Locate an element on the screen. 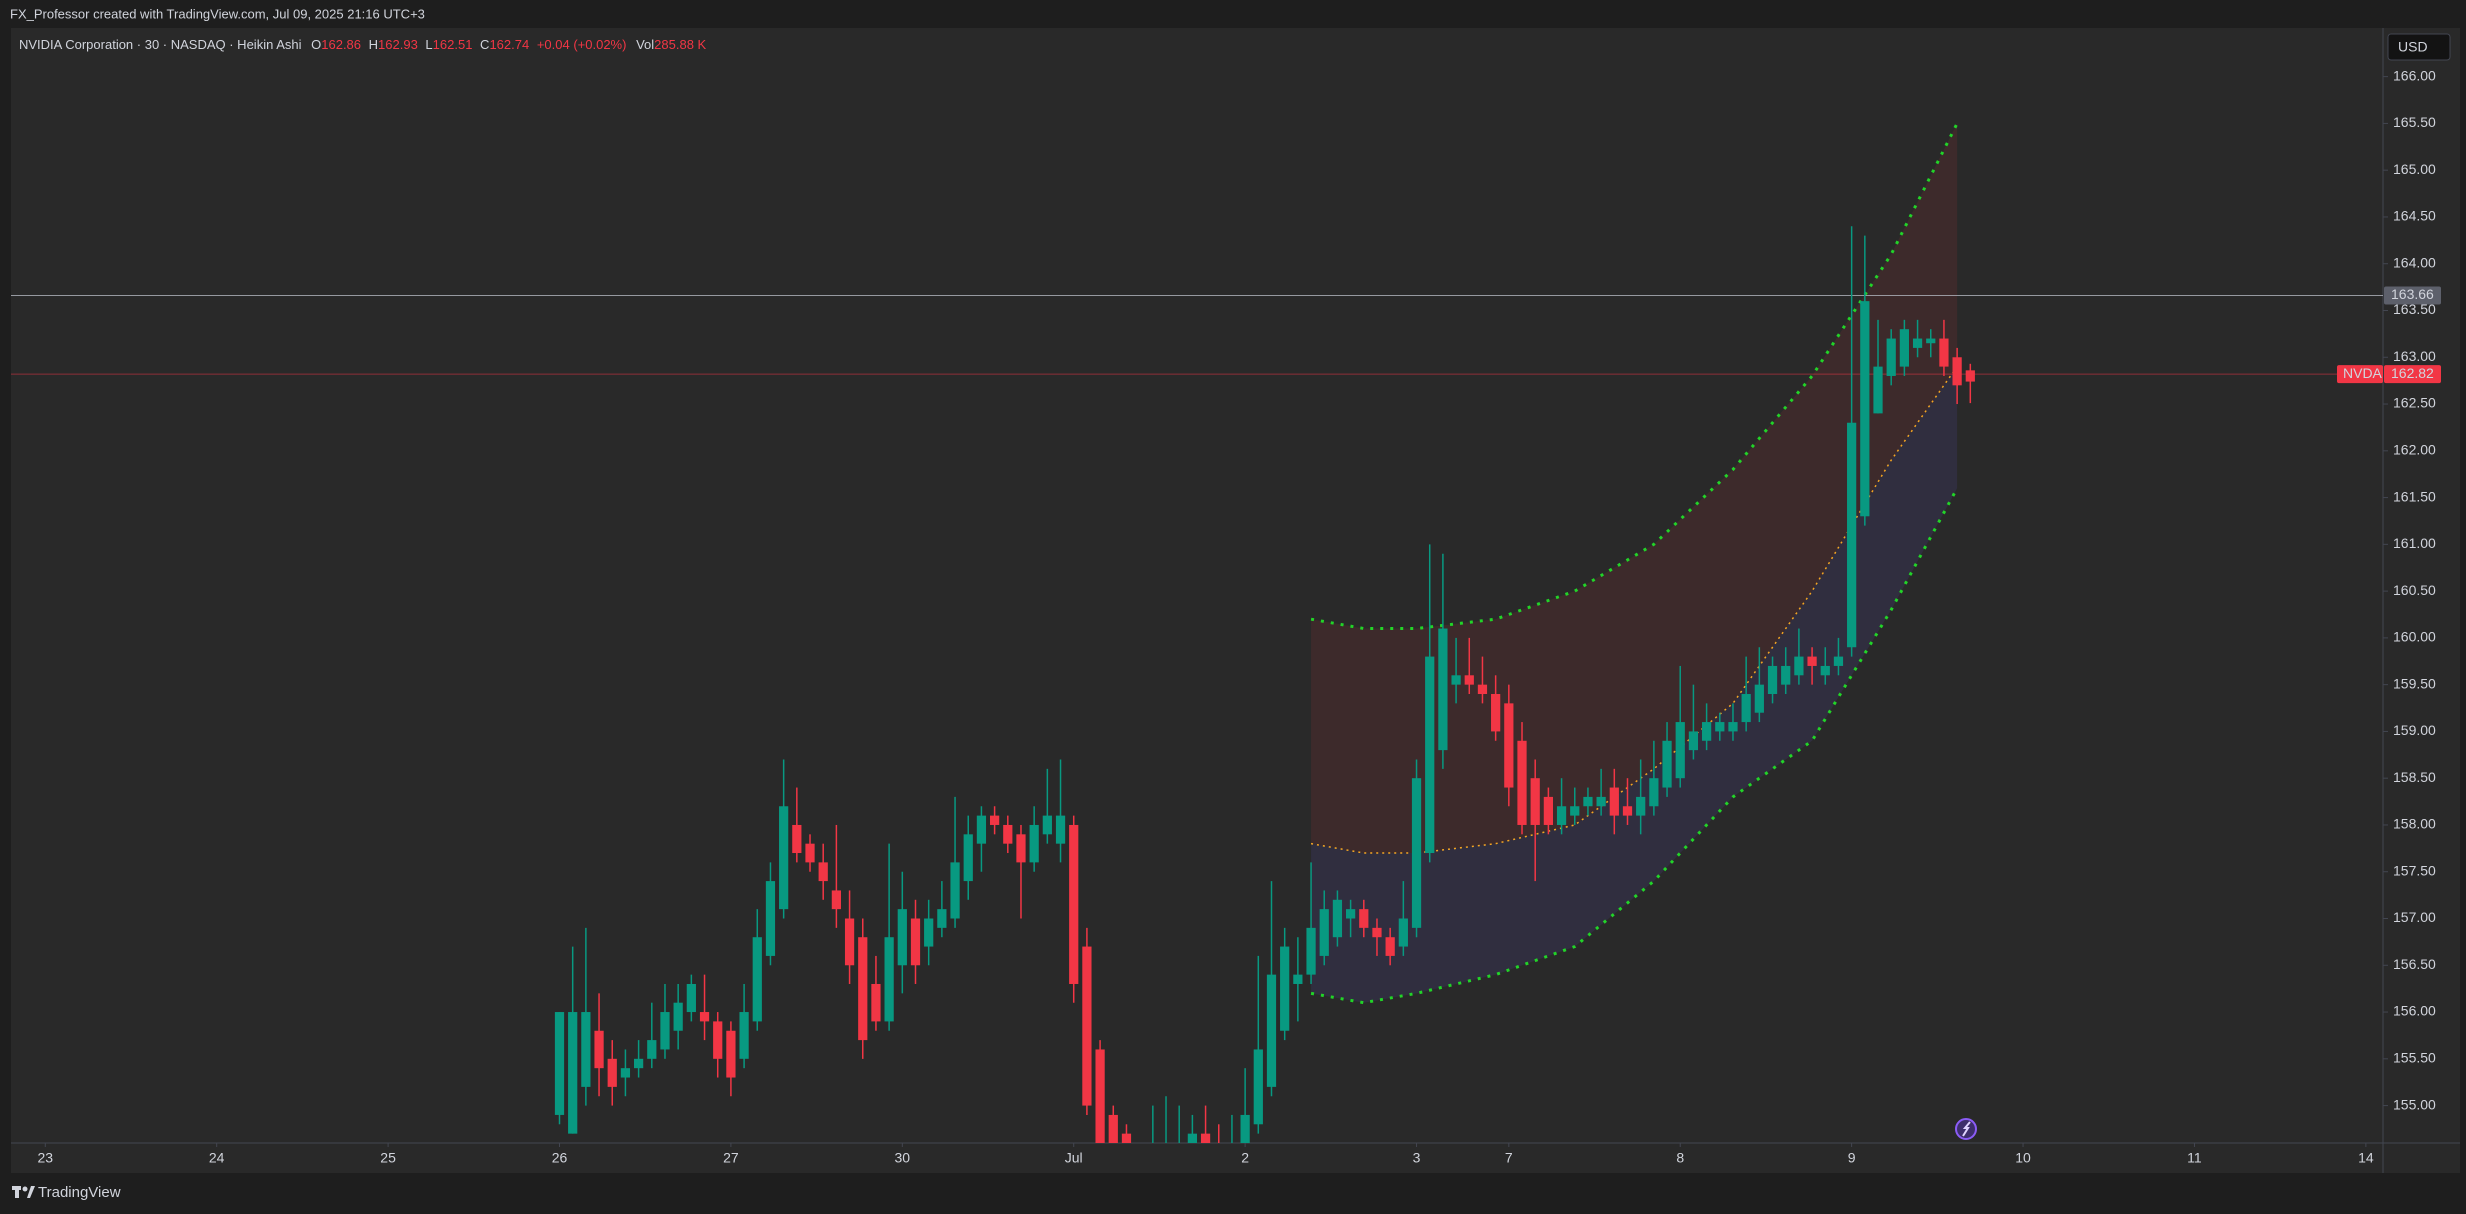 This screenshot has height=1214, width=2466. close-value: 162.74 is located at coordinates (509, 44).